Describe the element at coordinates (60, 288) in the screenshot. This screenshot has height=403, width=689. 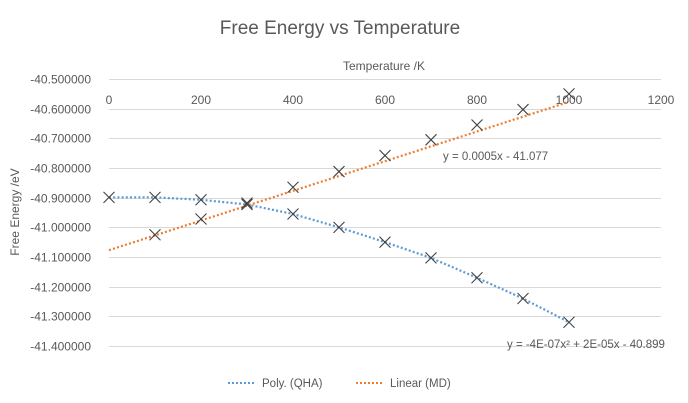
I see `y-tick-label: -41.200000` at that location.